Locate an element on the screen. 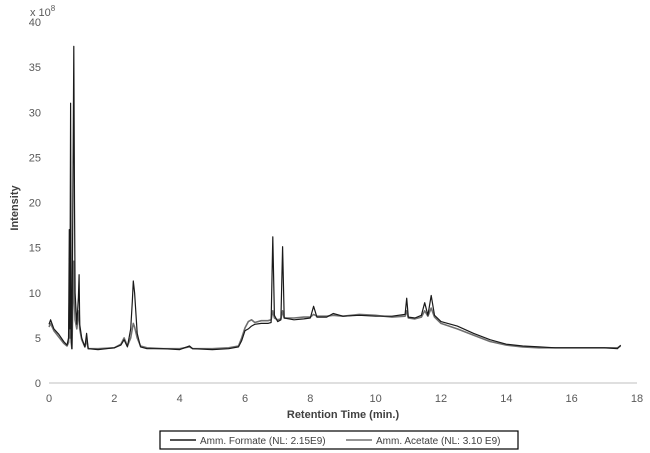  y-multiplier-label: x 108 is located at coordinates (43, 11).